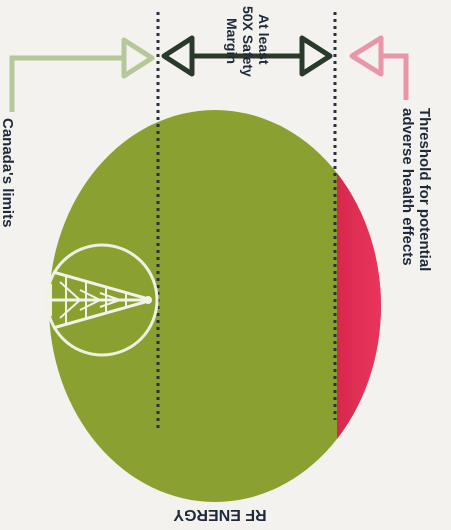 This screenshot has height=530, width=451. What do you see at coordinates (220, 514) in the screenshot?
I see `rf-energy-label: RF ENERGY` at bounding box center [220, 514].